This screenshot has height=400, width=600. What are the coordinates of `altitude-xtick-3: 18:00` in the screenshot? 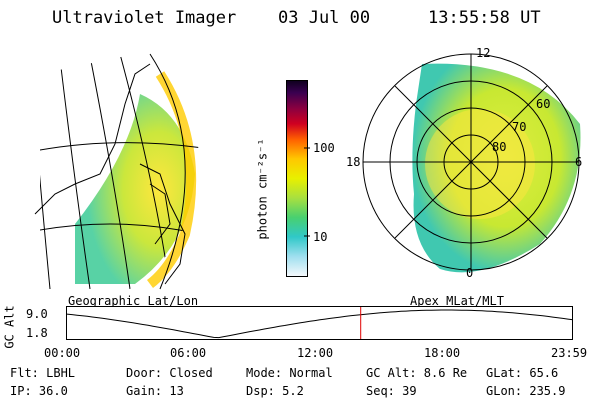 It's located at (442, 353).